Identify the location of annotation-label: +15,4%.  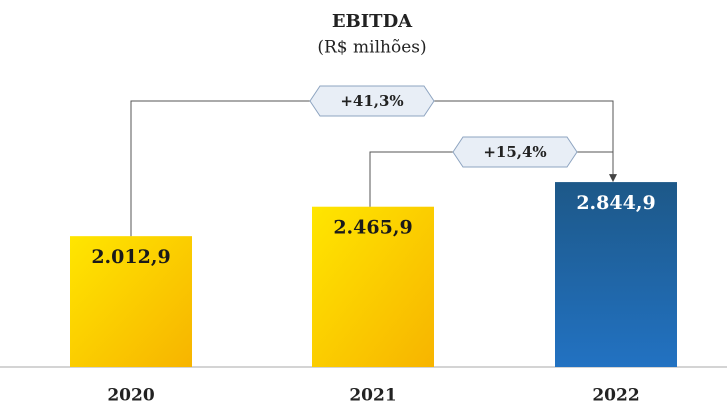
(514, 152).